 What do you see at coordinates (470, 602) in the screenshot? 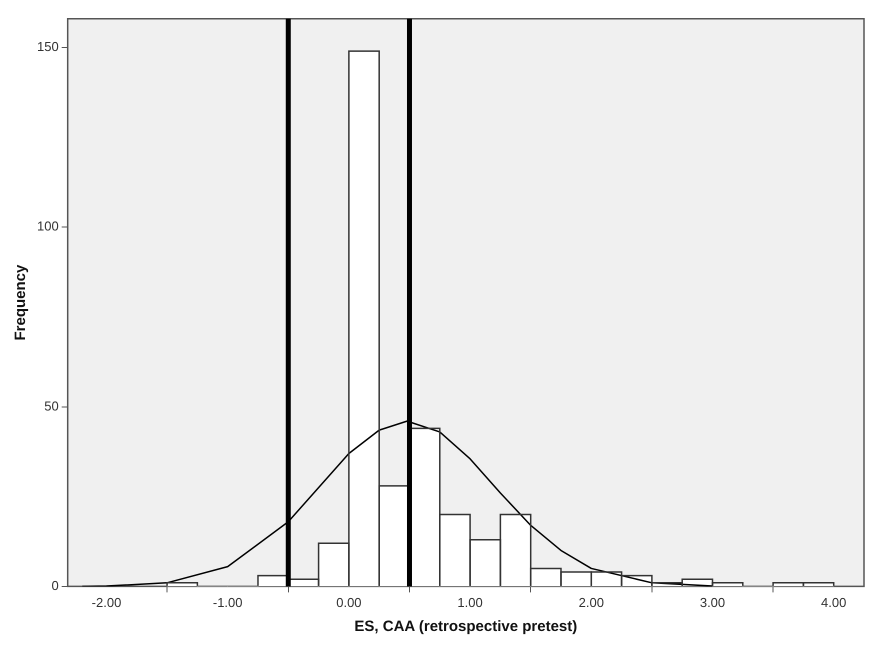
I see `x-tick-label: 1.00` at bounding box center [470, 602].